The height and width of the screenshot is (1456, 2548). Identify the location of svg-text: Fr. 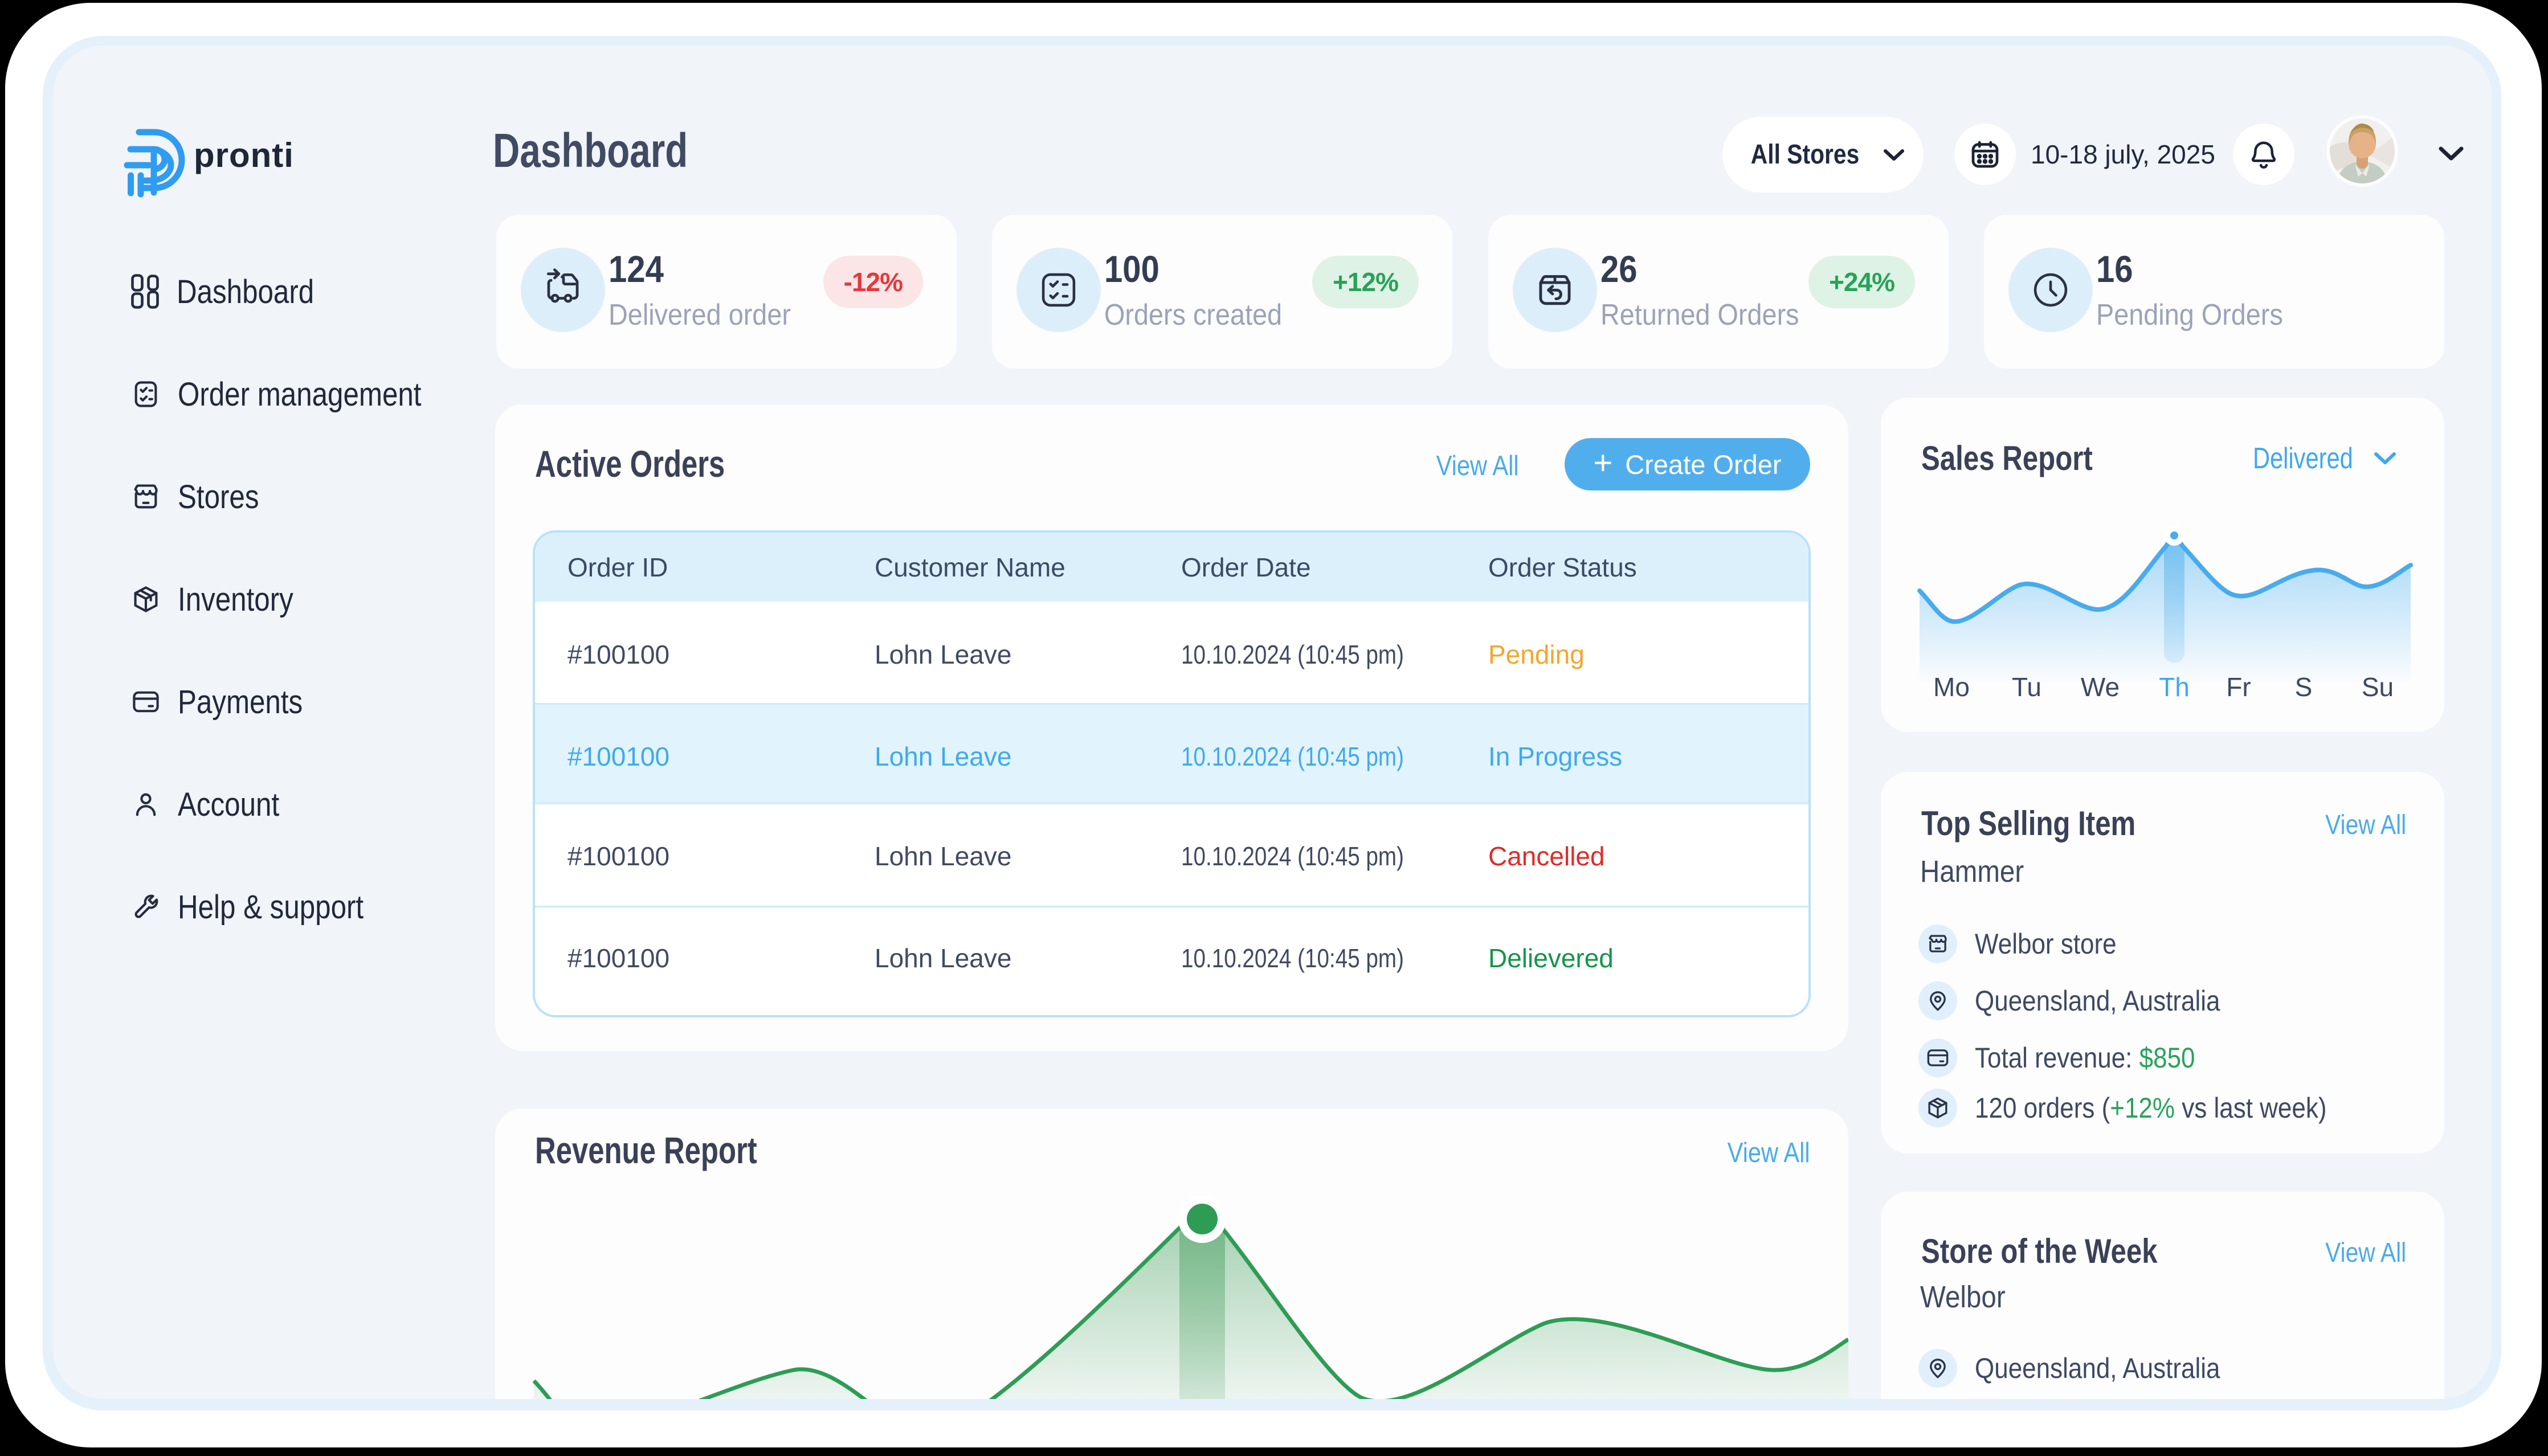
(2238, 687).